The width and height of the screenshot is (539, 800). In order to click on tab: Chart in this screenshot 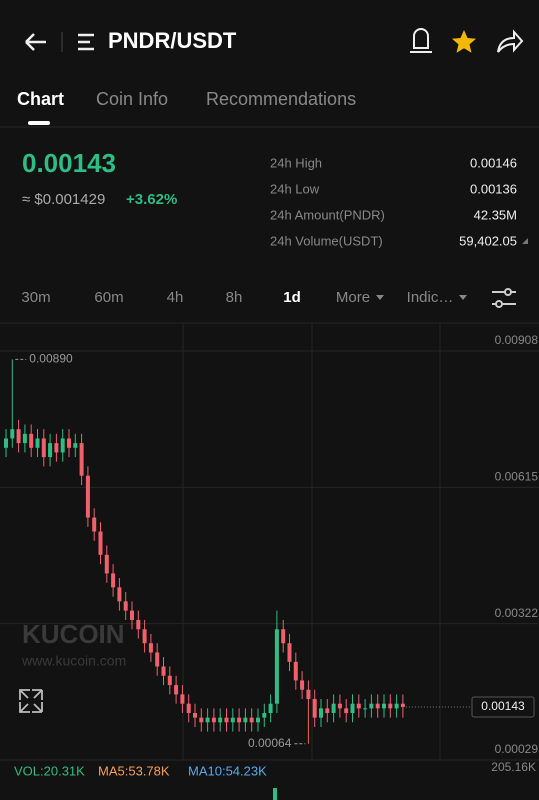, I will do `click(40, 99)`.